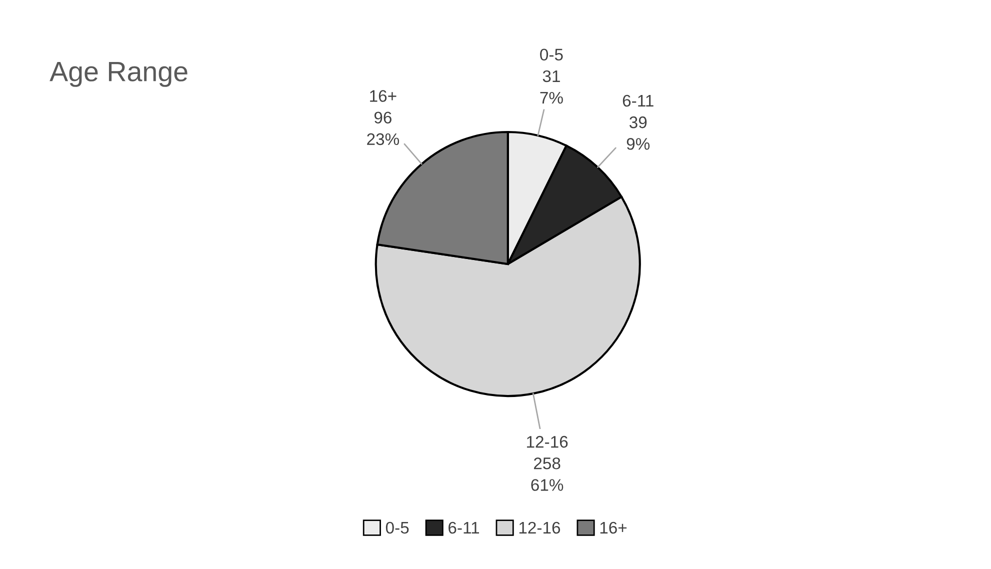 This screenshot has width=991, height=569. Describe the element at coordinates (397, 528) in the screenshot. I see `legend-label: 0-5` at that location.